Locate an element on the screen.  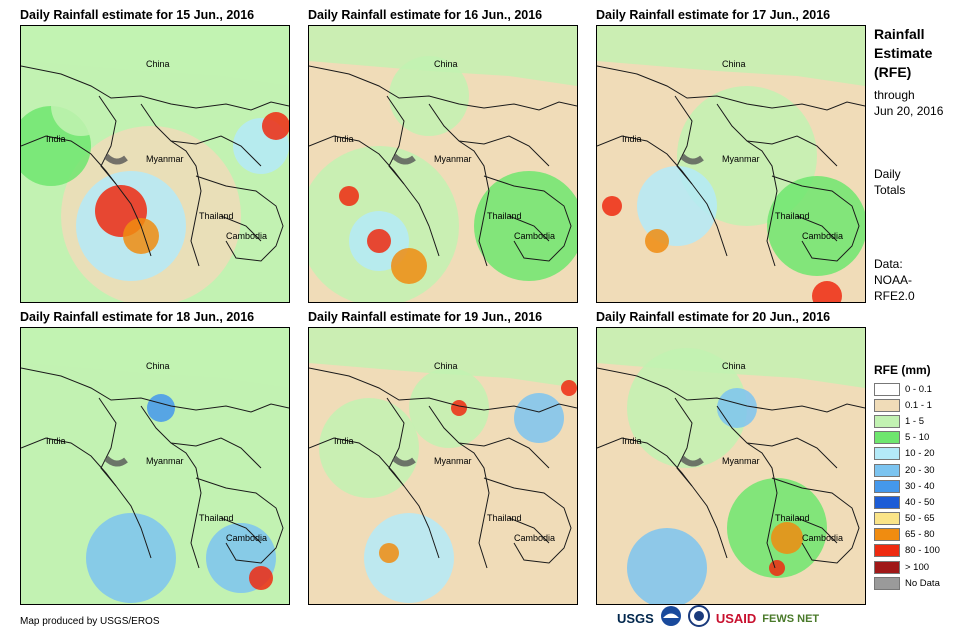
side-title-line: (RFE) is located at coordinates (893, 72).